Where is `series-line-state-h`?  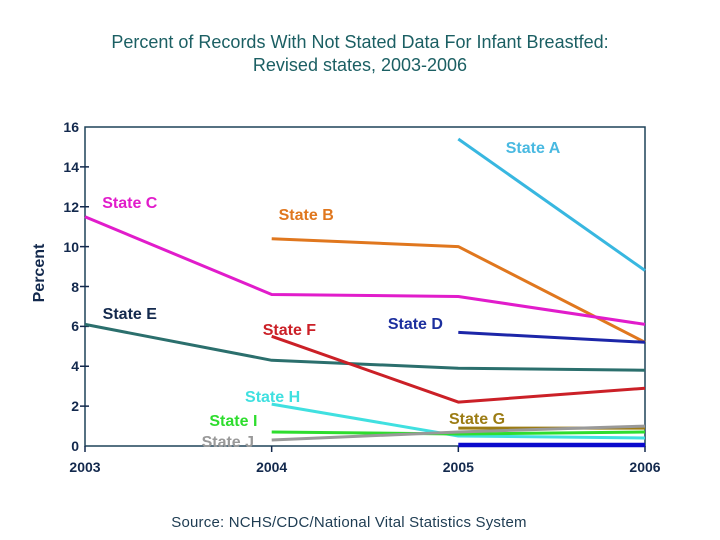 series-line-state-h is located at coordinates (458, 421).